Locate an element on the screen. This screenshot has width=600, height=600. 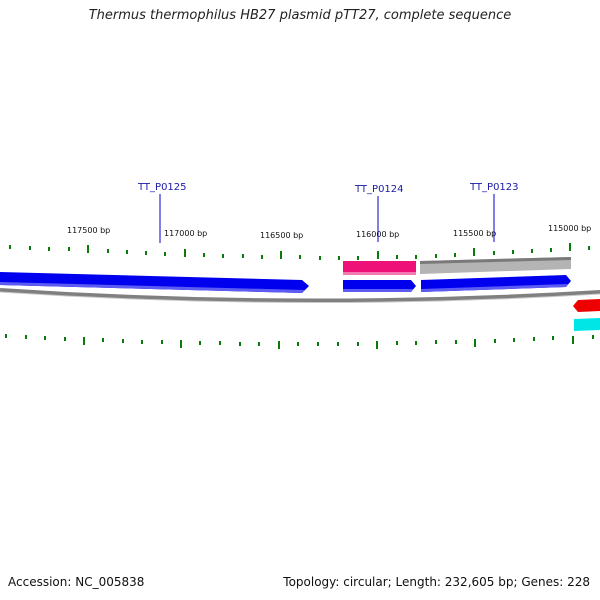
scale-label: 117500 bp is located at coordinates (88, 230).